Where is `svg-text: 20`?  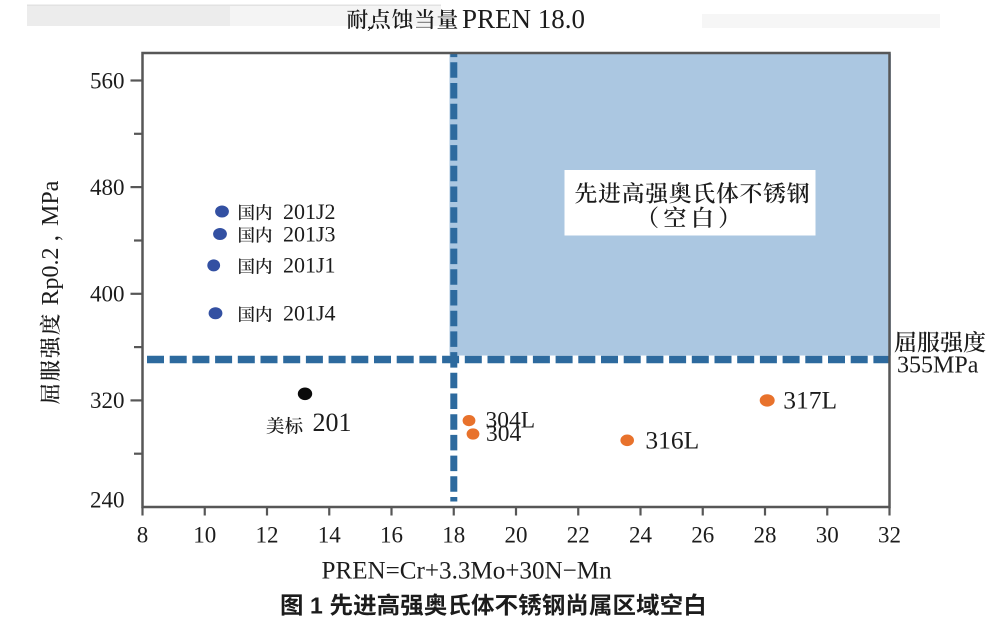
svg-text: 20 is located at coordinates (516, 535).